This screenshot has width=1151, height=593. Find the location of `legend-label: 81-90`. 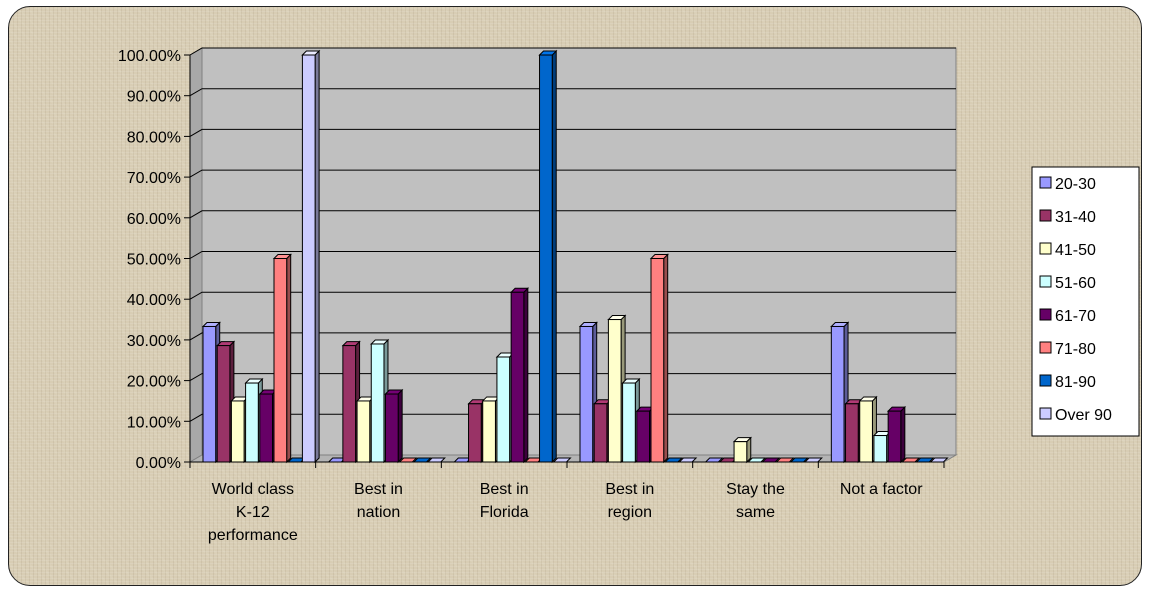

legend-label: 81-90 is located at coordinates (1075, 382).